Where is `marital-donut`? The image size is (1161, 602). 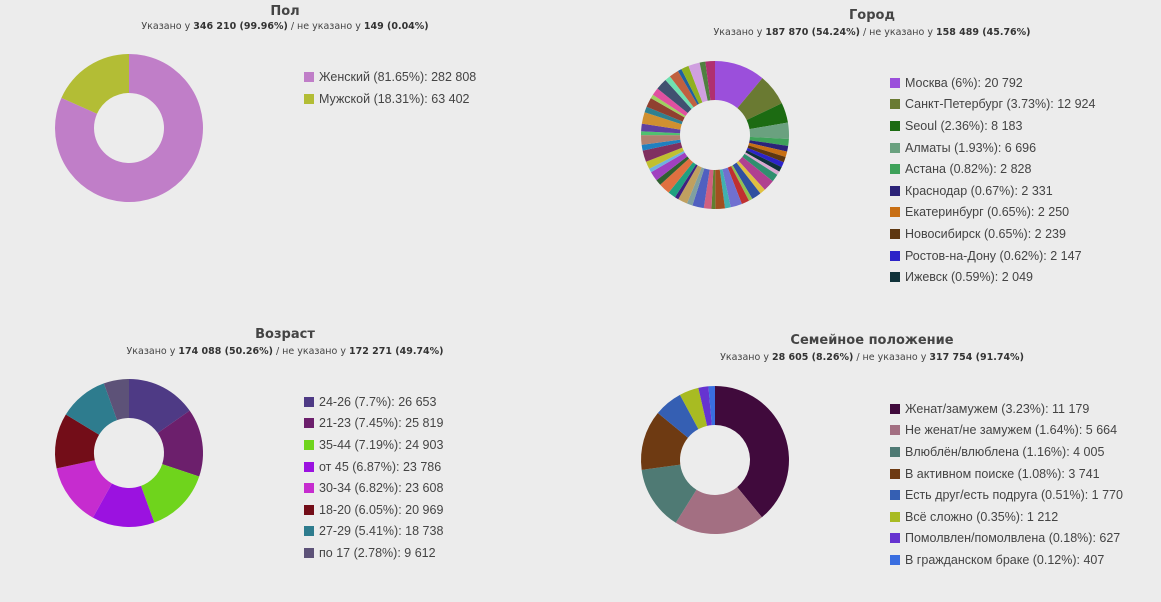
marital-donut is located at coordinates (715, 460).